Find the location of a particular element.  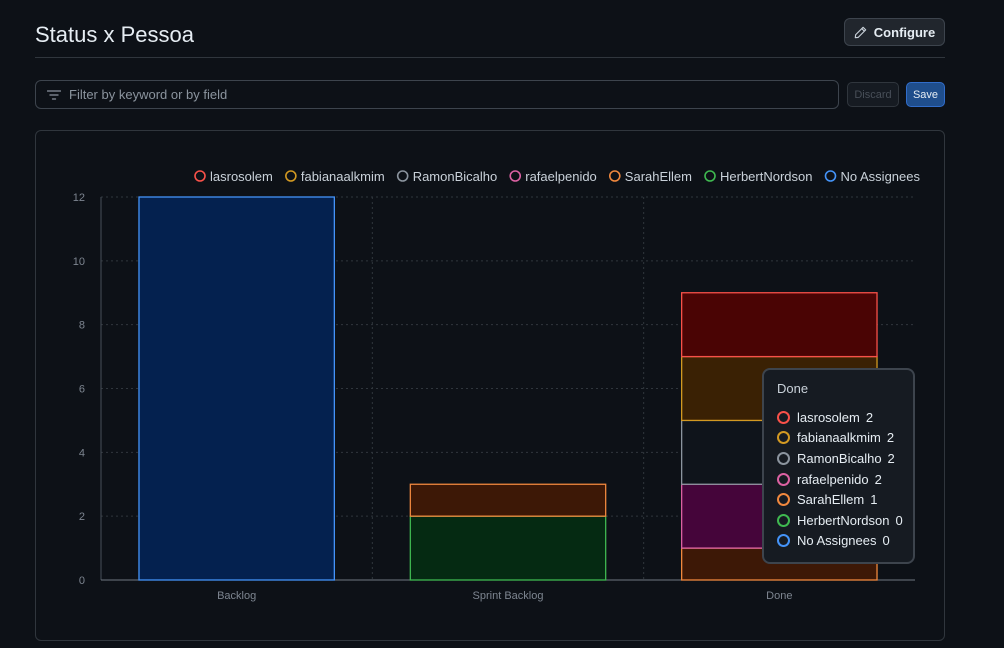

legend-label: fabianaalkmim is located at coordinates (343, 176).